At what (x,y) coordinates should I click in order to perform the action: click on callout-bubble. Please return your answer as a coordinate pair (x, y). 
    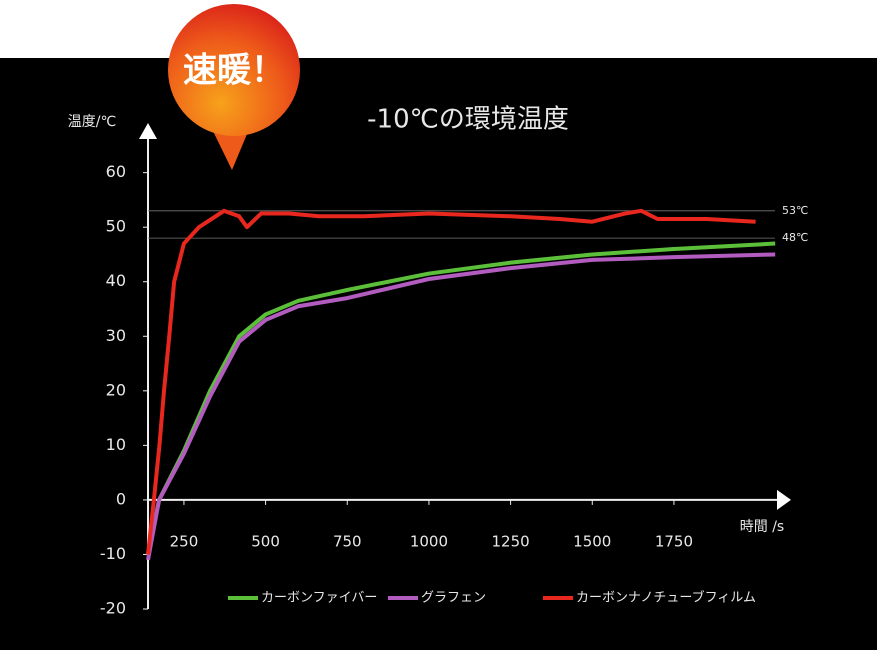
    Looking at the image, I should click on (234, 70).